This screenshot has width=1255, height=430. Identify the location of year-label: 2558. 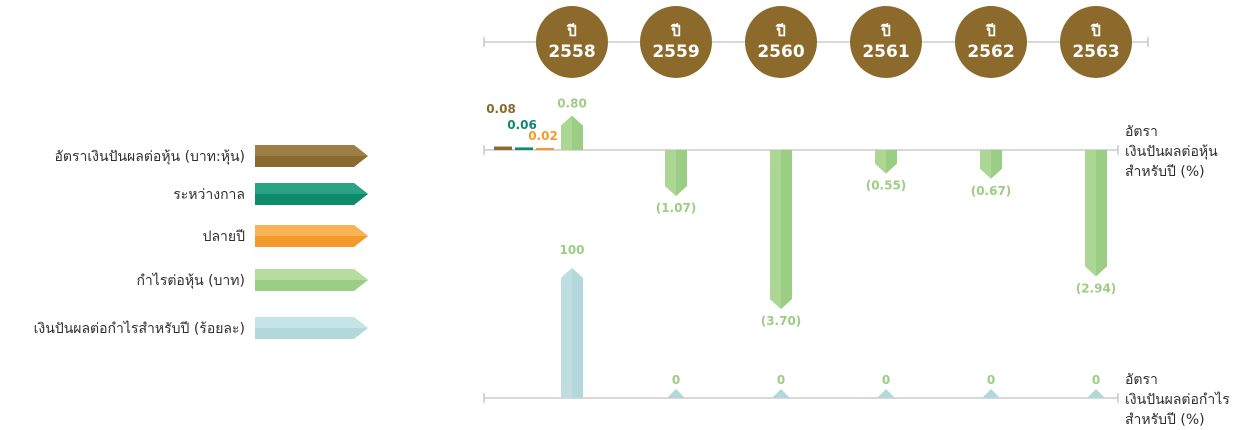
(571, 52).